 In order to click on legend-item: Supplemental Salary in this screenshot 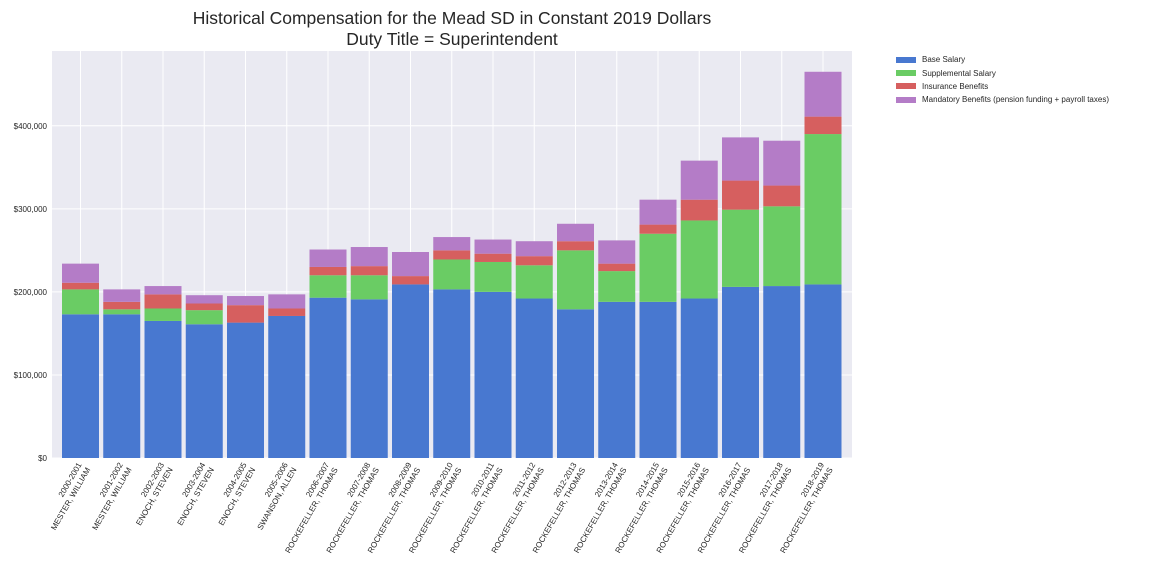, I will do `click(1002, 72)`.